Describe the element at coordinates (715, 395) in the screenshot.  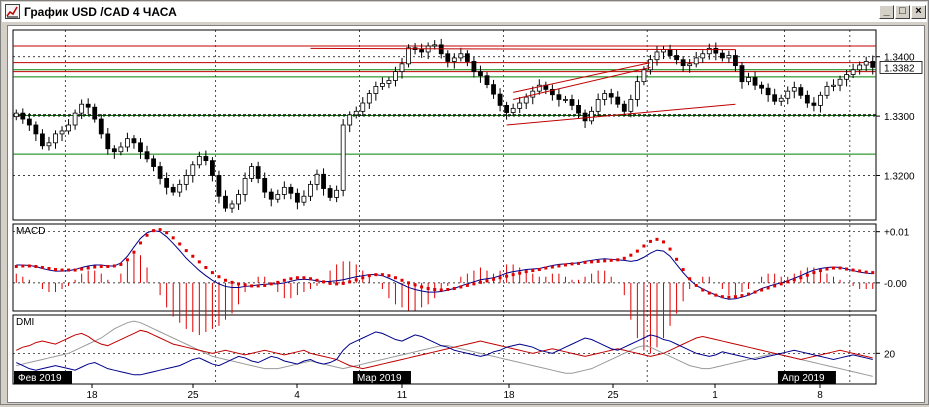
I see `x-tick-label: 1` at that location.